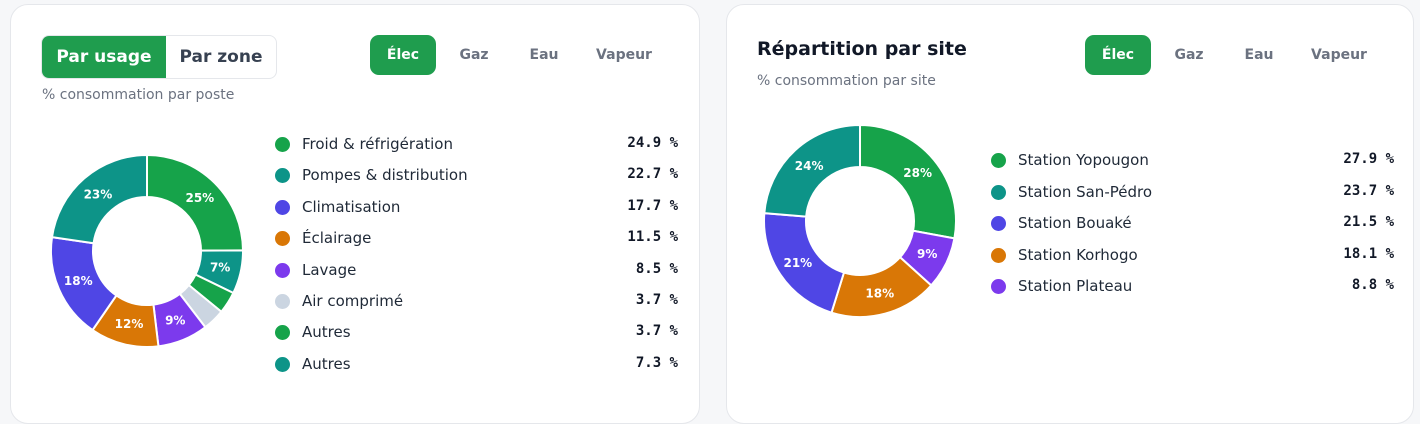 Image resolution: width=1420 pixels, height=424 pixels. Describe the element at coordinates (385, 175) in the screenshot. I see `legend-label: Pompes & distribution` at that location.